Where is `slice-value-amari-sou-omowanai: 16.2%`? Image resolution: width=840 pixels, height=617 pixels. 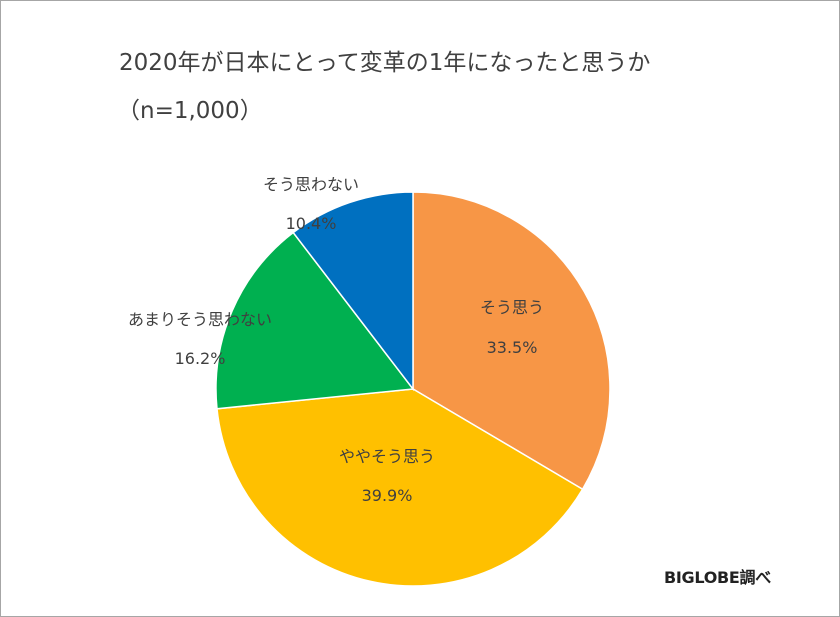
slice-value-amari-sou-omowanai: 16.2% is located at coordinates (200, 358).